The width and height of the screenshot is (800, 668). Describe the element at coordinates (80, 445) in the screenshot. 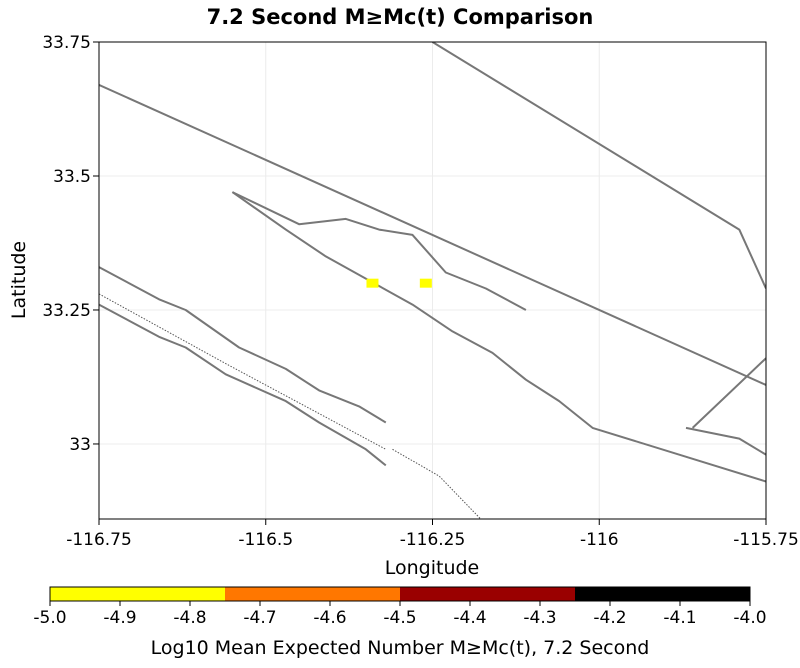

I see `y-tick-label: 33` at that location.